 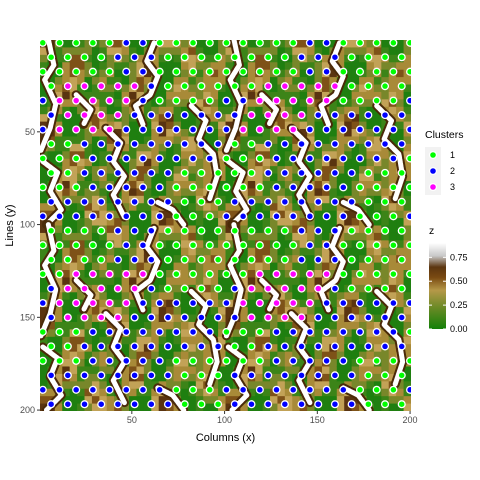 What do you see at coordinates (452, 171) in the screenshot?
I see `cluster-legend-label-2: 2` at bounding box center [452, 171].